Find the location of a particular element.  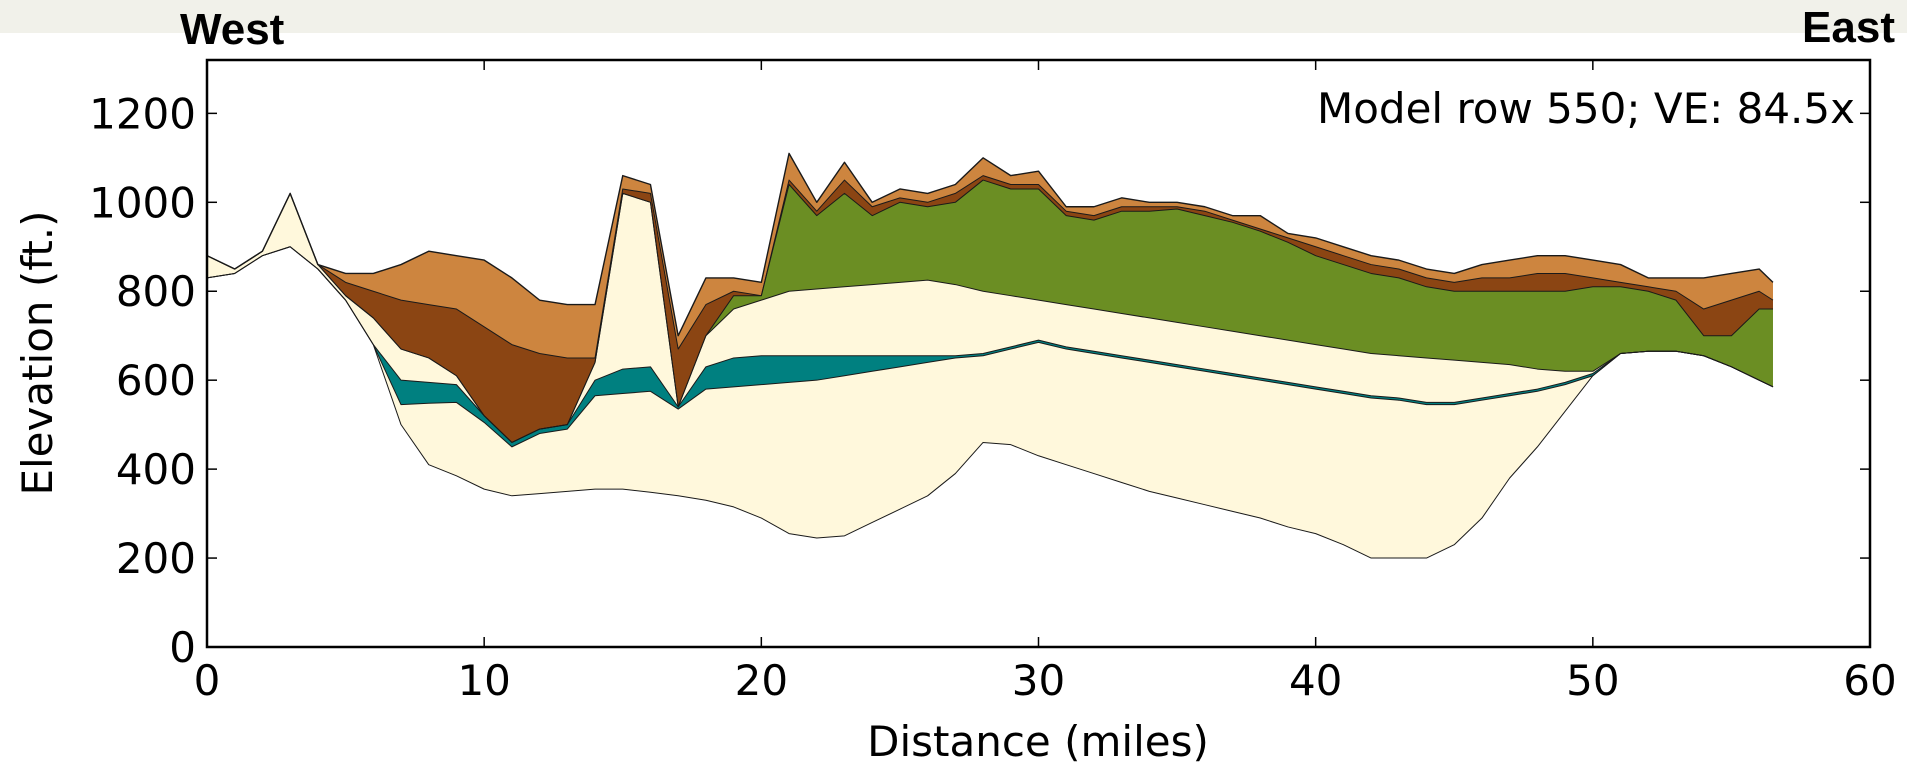

y-tick-label: 1000 is located at coordinates (142, 202).